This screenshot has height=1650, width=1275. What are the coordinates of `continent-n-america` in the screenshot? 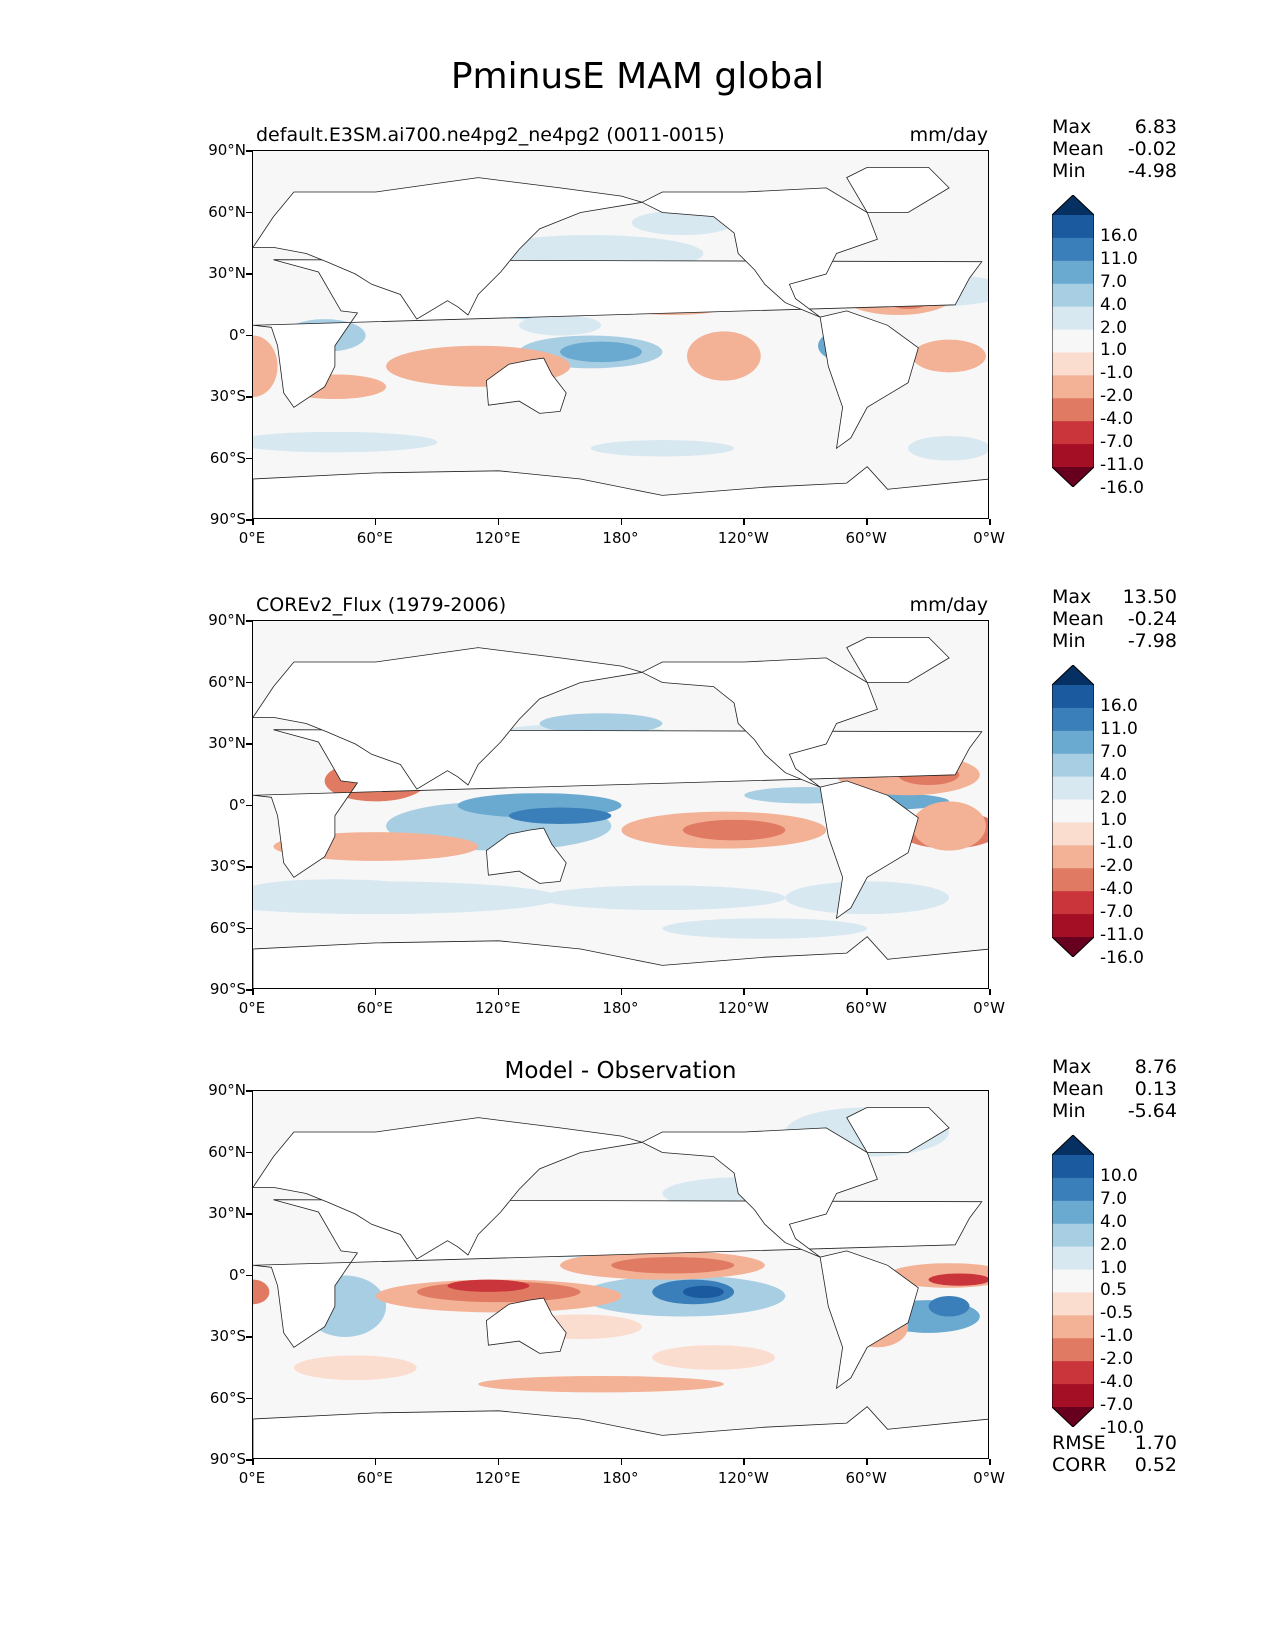 It's located at (759, 252).